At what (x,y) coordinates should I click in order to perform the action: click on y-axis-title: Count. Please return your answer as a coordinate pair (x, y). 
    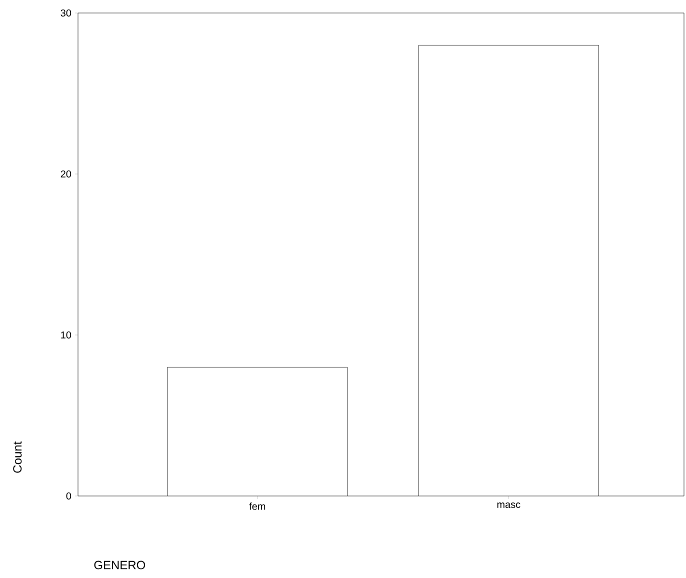
    Looking at the image, I should click on (17, 457).